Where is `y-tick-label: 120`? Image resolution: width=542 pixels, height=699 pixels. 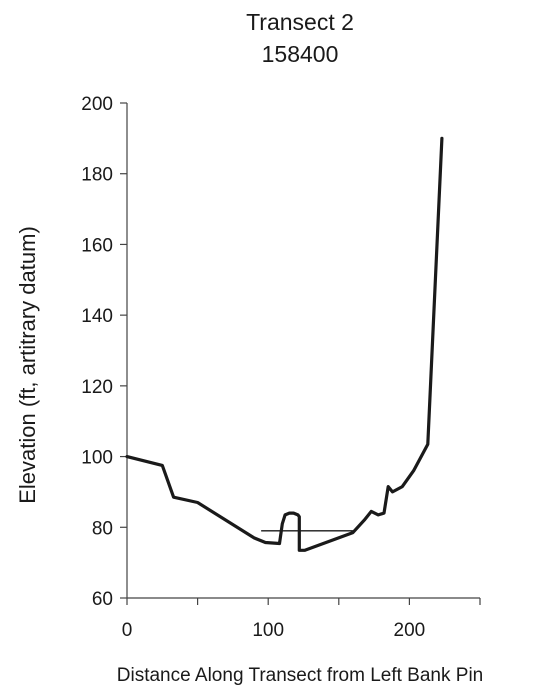
y-tick-label: 120 is located at coordinates (97, 387).